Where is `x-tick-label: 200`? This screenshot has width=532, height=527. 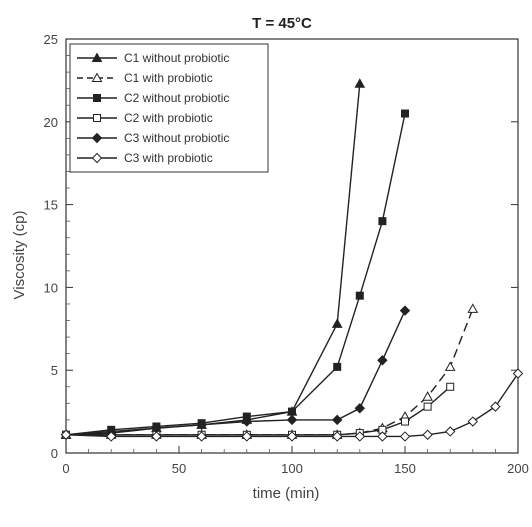 x-tick-label: 200 is located at coordinates (518, 468).